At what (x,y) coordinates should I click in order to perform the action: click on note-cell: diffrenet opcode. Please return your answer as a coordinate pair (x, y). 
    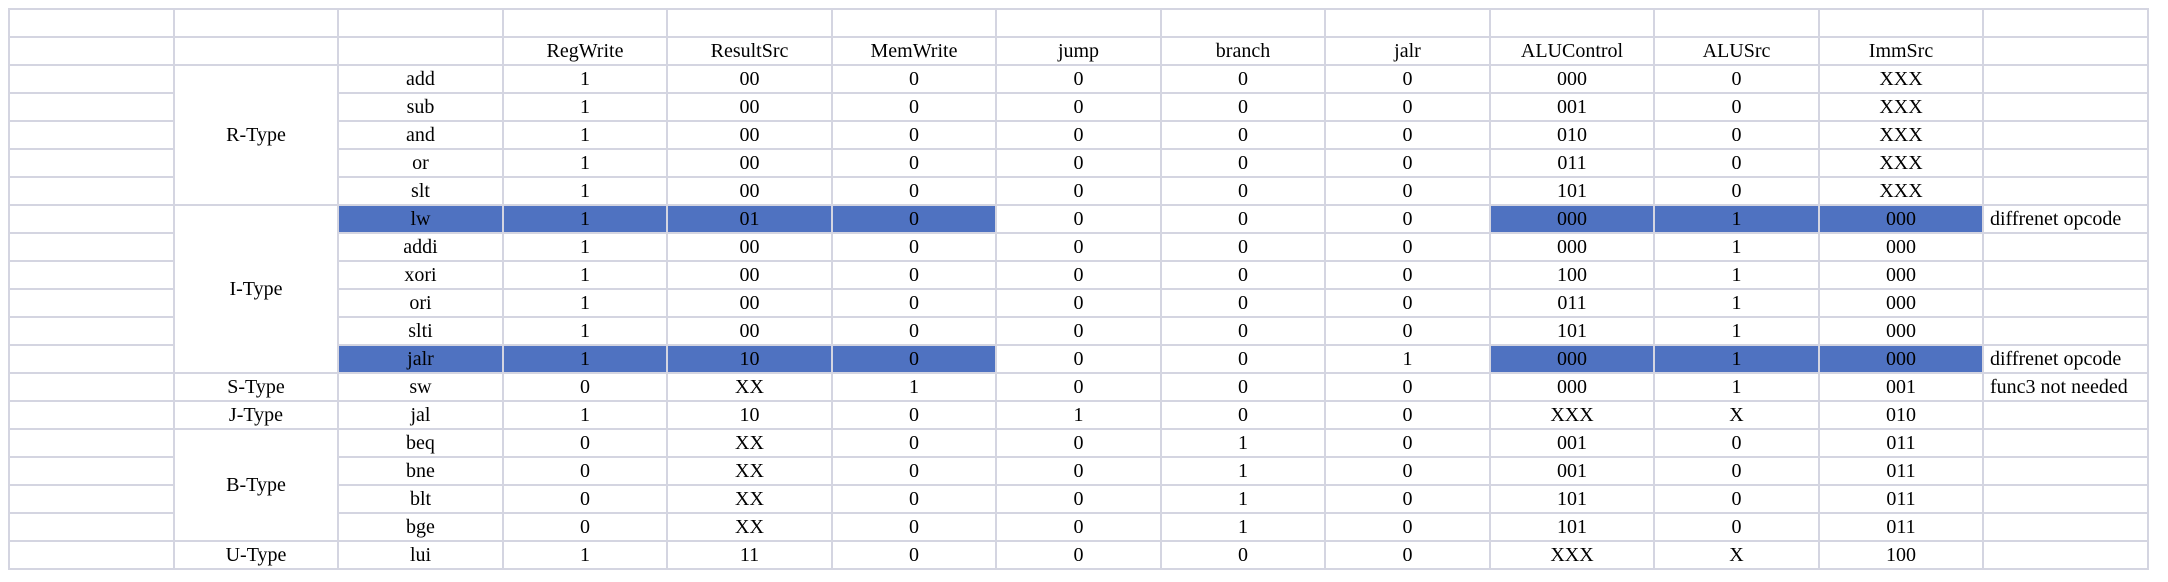
    Looking at the image, I should click on (2065, 359).